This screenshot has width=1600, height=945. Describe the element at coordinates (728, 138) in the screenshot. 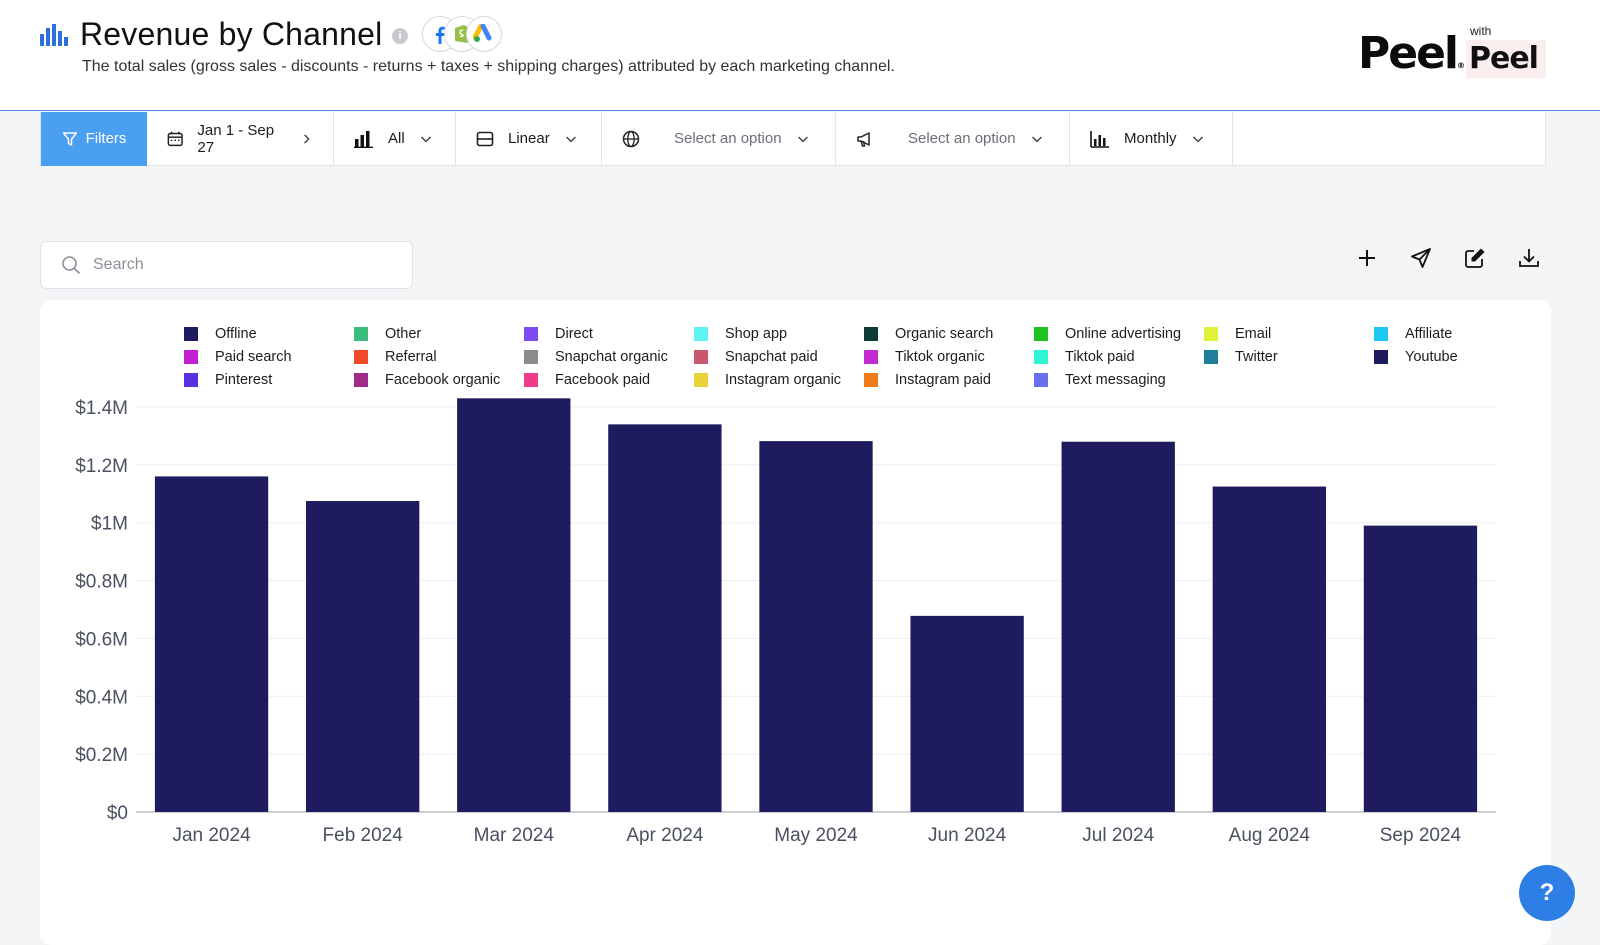

I see `region-placeholder: Select an option` at that location.